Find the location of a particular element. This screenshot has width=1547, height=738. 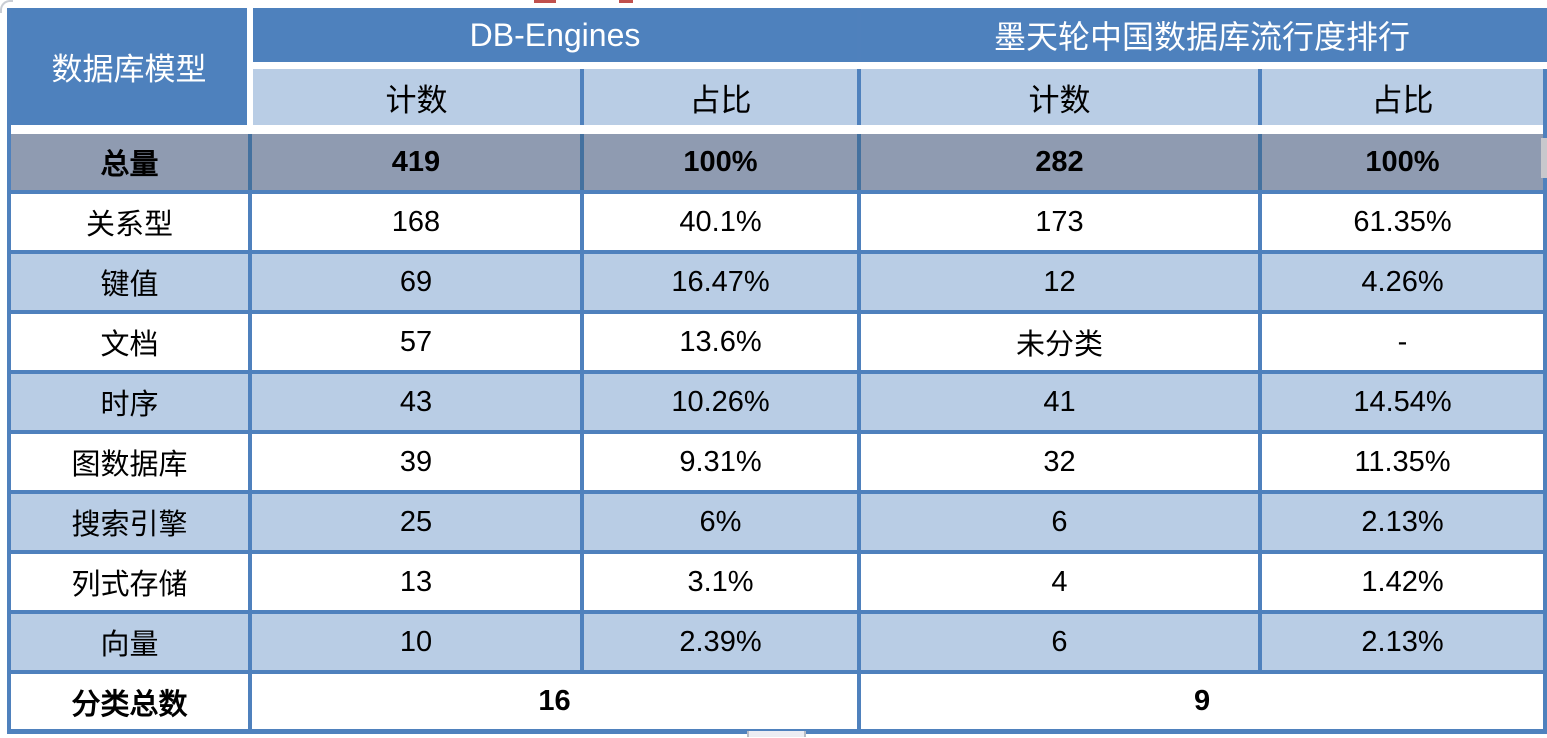

corner-header-database-model: 数据库模型 is located at coordinates (131, 66).